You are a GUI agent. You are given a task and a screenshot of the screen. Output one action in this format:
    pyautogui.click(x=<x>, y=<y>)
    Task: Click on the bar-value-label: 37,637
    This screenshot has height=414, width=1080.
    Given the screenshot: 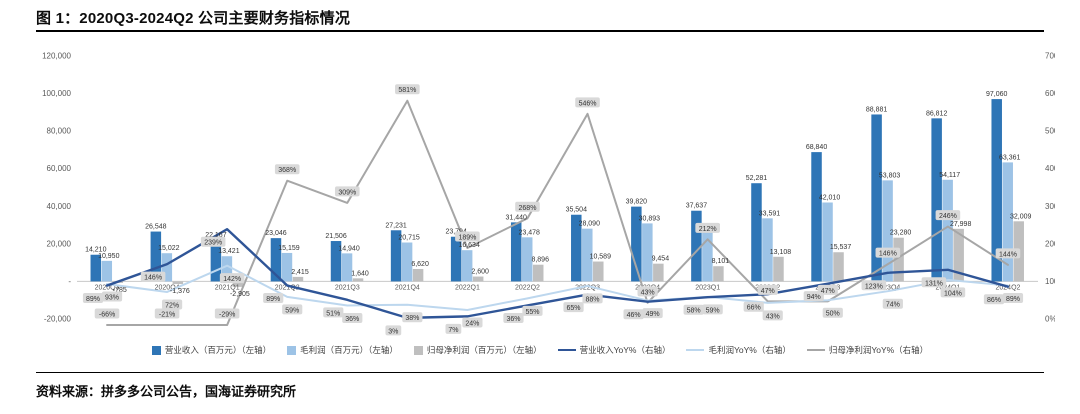 What is the action you would take?
    pyautogui.click(x=697, y=206)
    